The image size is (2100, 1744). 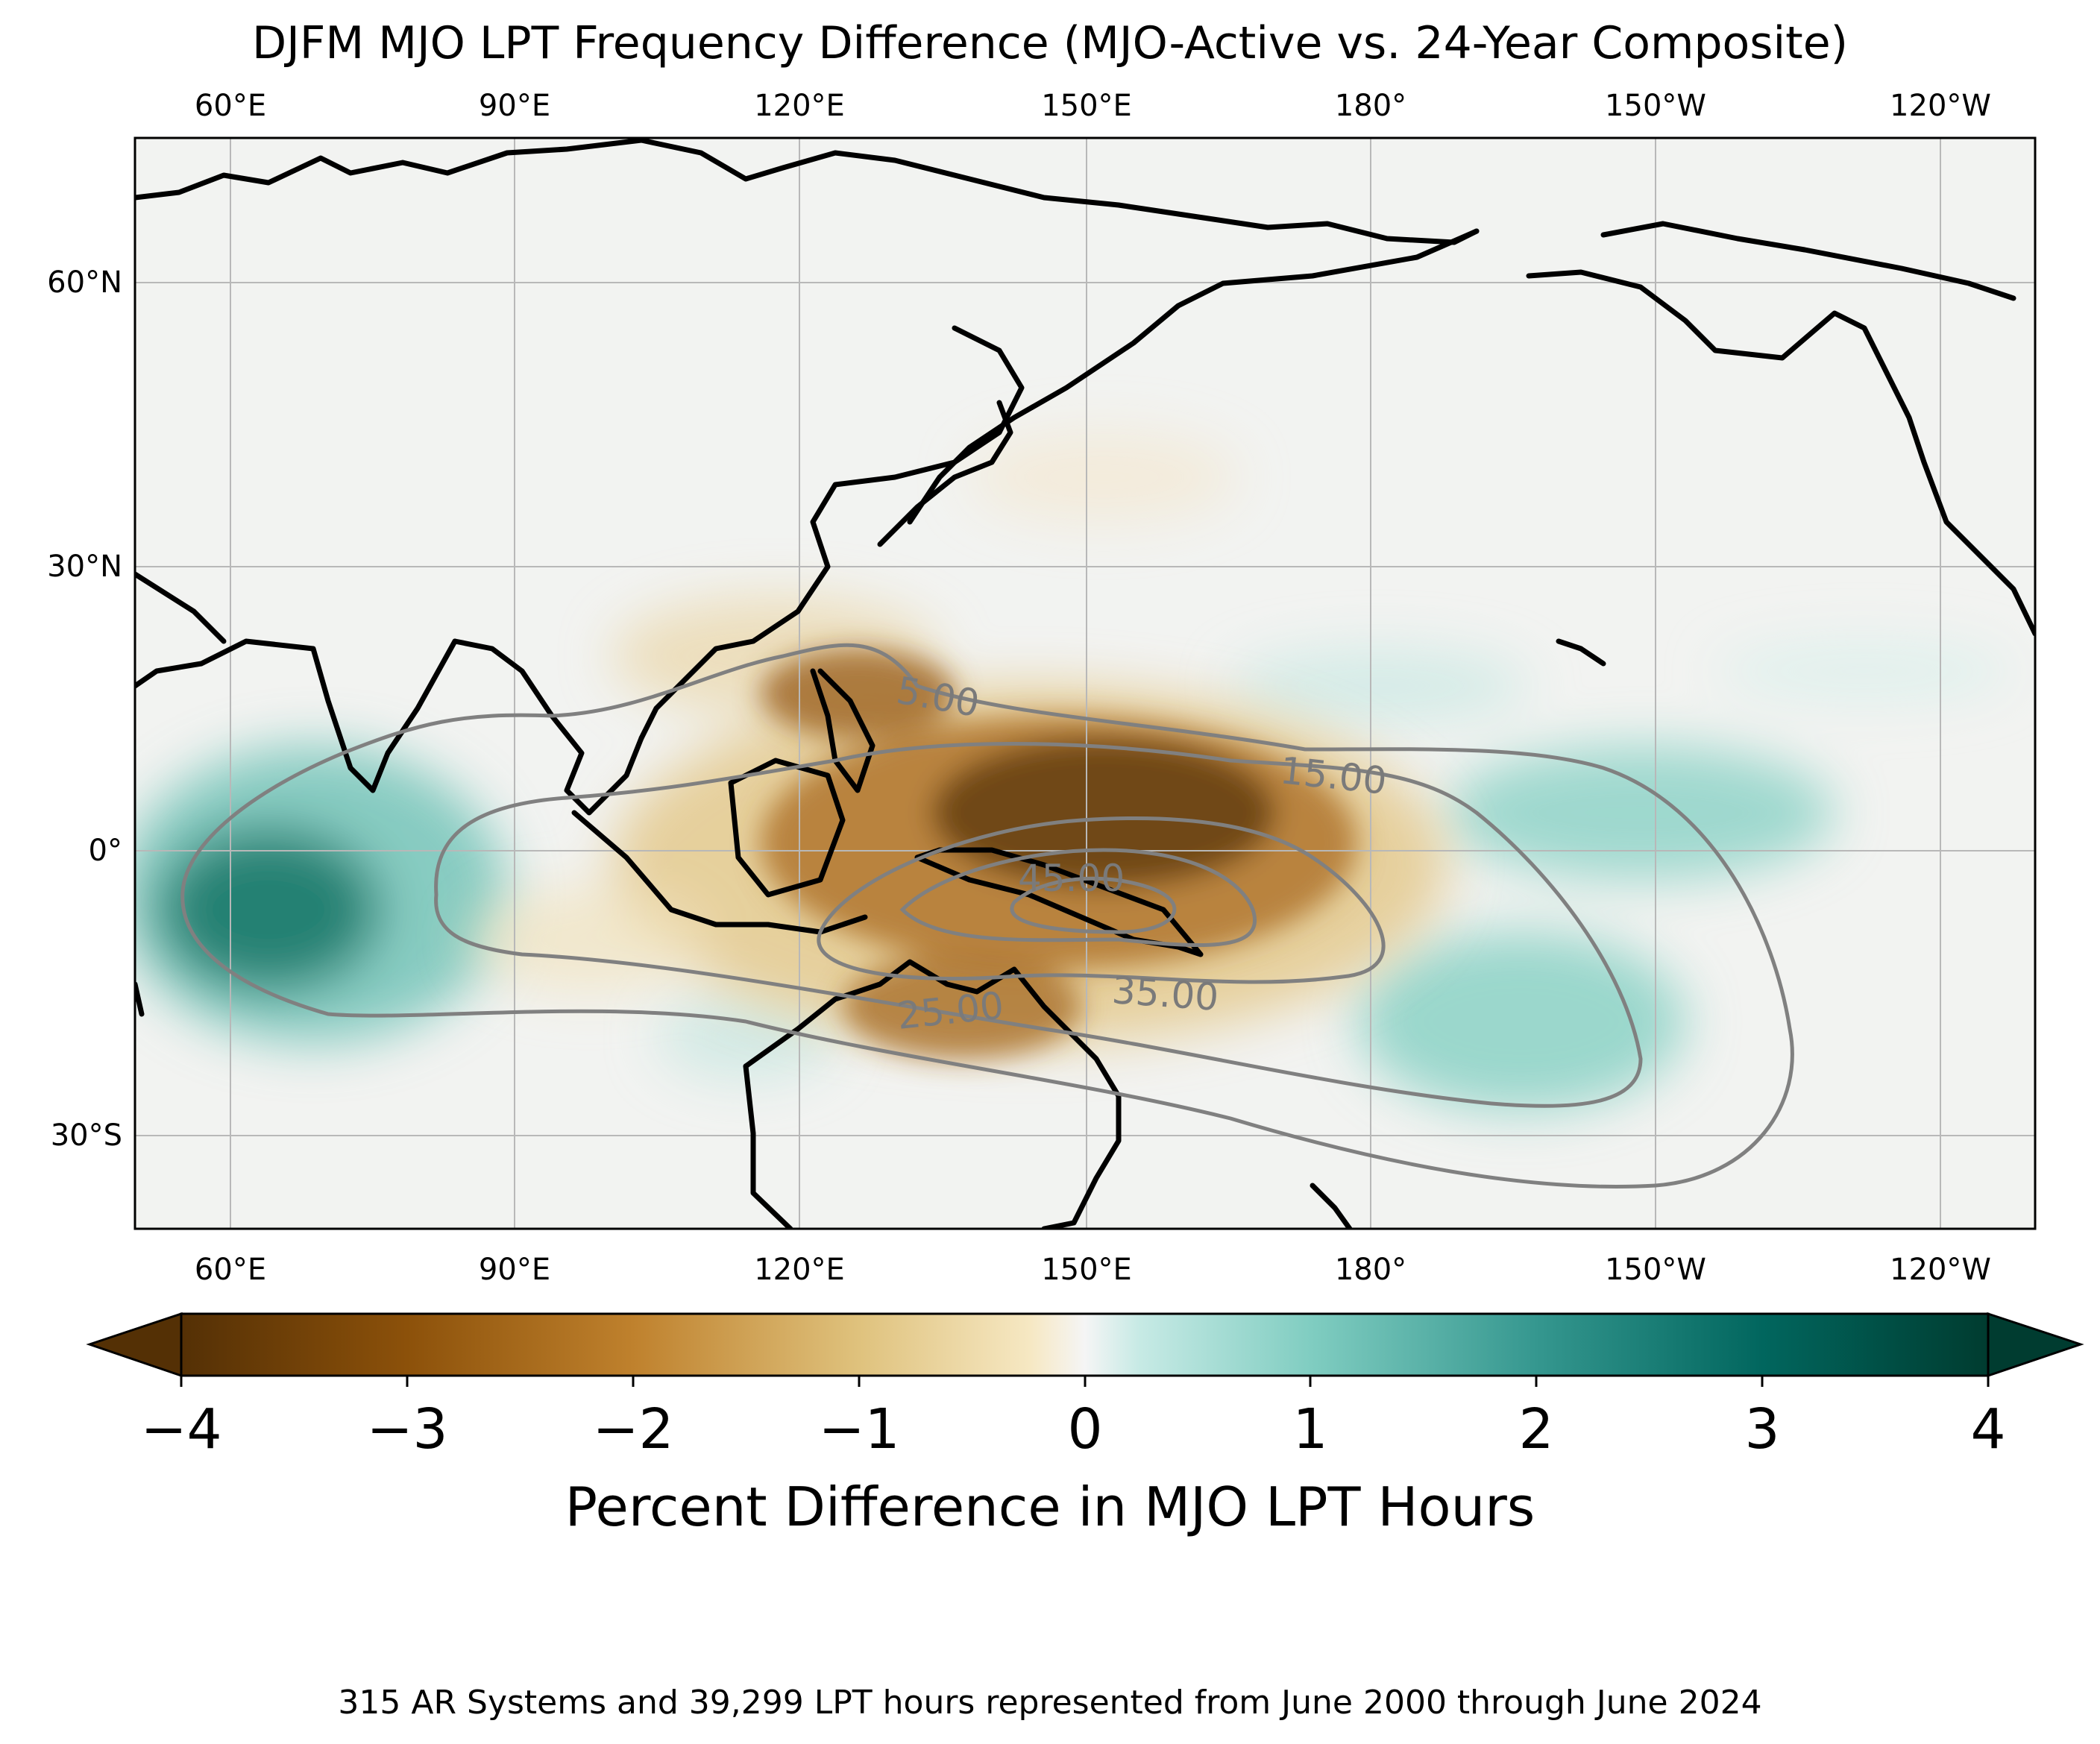 I want to click on lon-tick-top: 120°W, so click(x=1940, y=106).